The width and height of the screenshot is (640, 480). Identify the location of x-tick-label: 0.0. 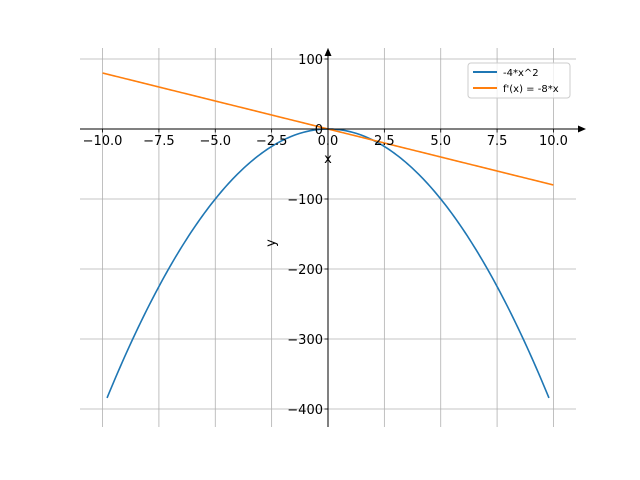
(328, 141).